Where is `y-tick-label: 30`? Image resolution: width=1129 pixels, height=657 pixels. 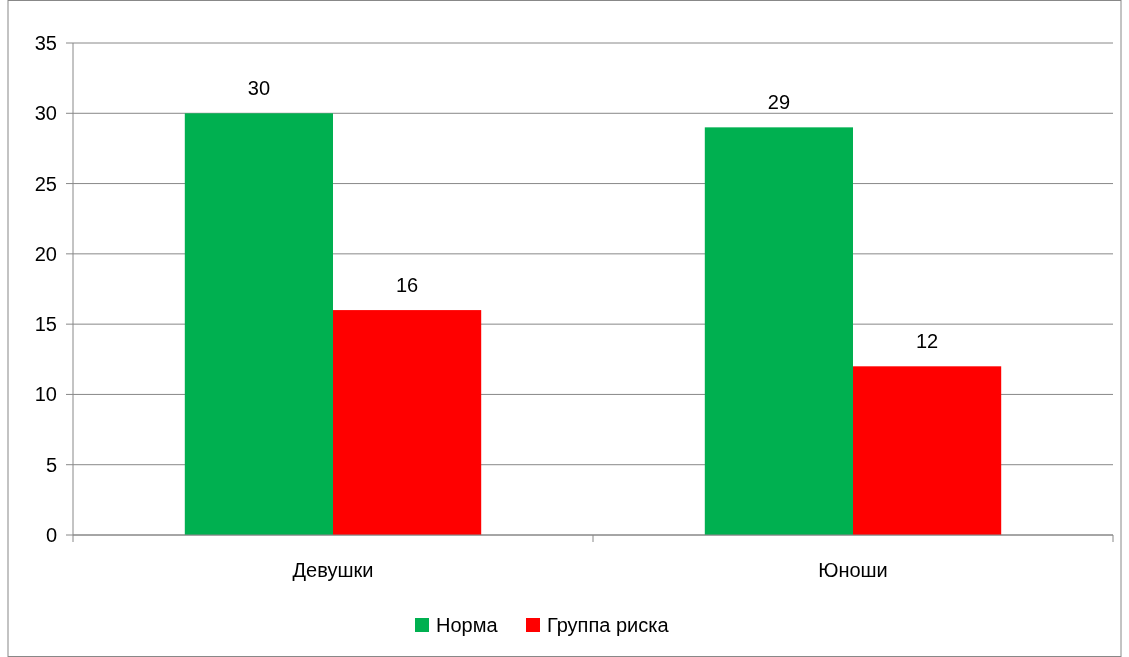
y-tick-label: 30 is located at coordinates (45, 113).